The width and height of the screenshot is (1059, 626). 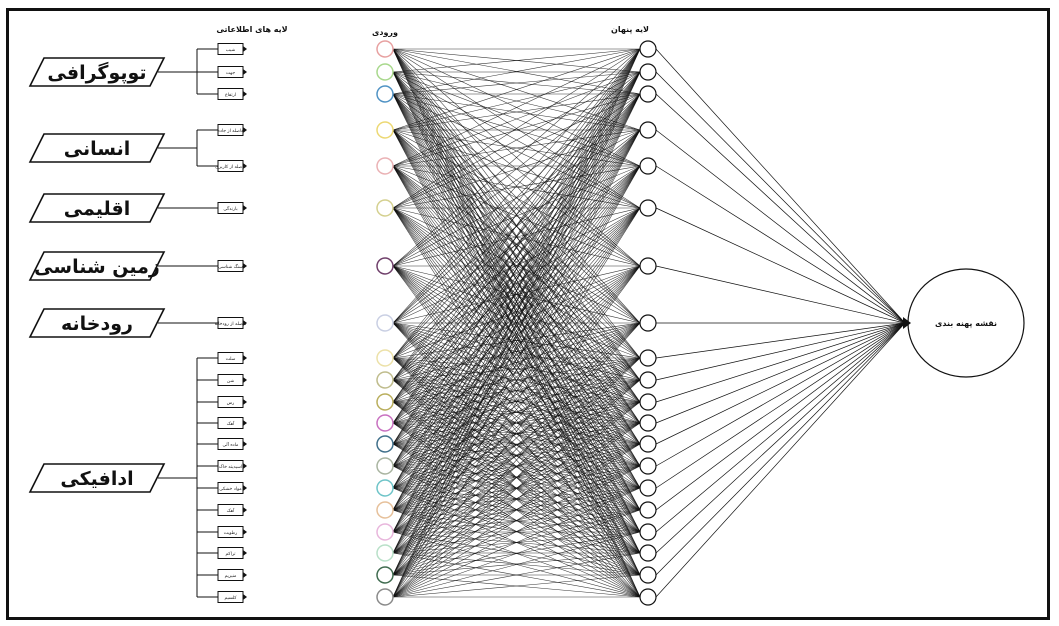 I want to click on group-label: زمین شناسی, so click(x=97, y=267).